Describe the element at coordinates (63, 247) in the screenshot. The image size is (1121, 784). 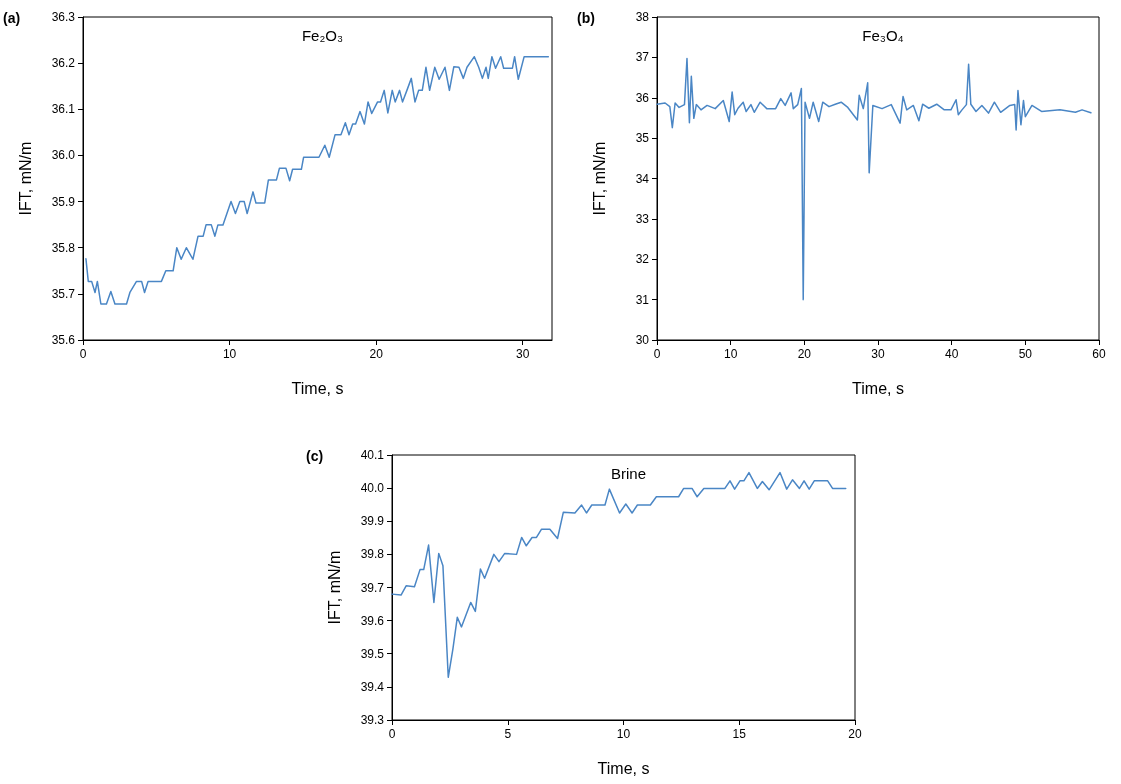
I see `y-tick-label: 35.8` at that location.